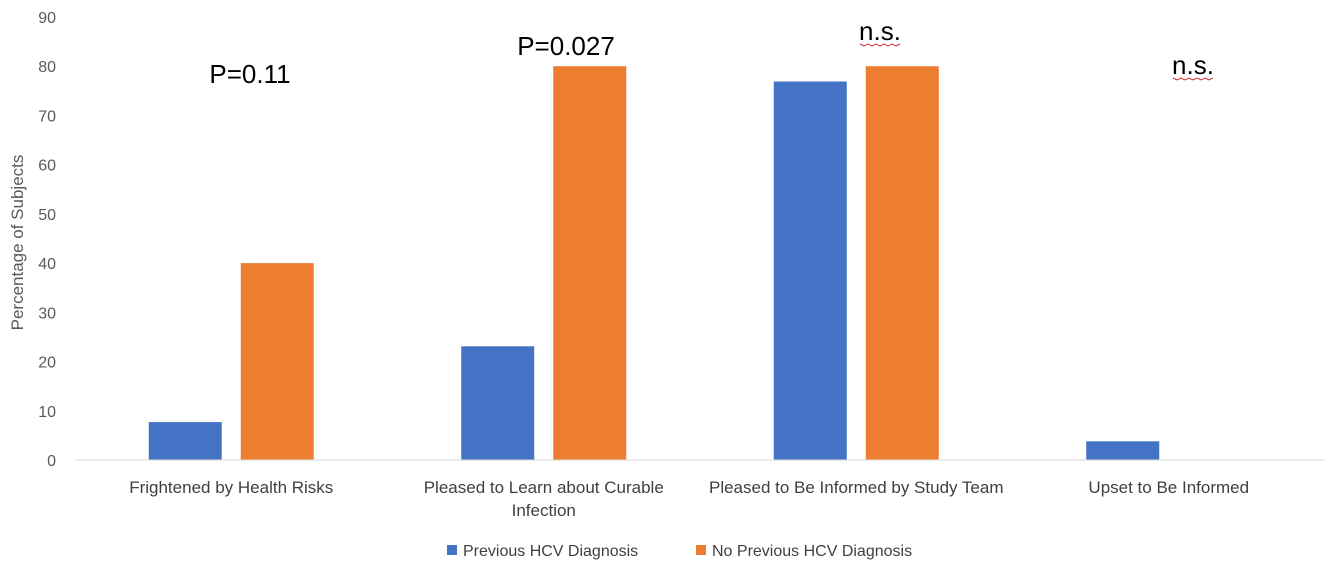 This screenshot has width=1333, height=562. What do you see at coordinates (47, 264) in the screenshot?
I see `y-tick-label: 40` at bounding box center [47, 264].